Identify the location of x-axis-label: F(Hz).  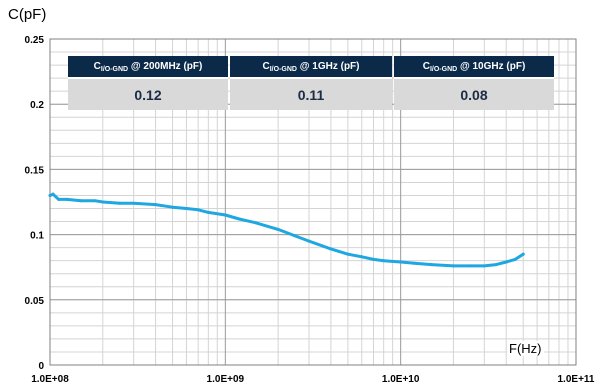
(525, 348).